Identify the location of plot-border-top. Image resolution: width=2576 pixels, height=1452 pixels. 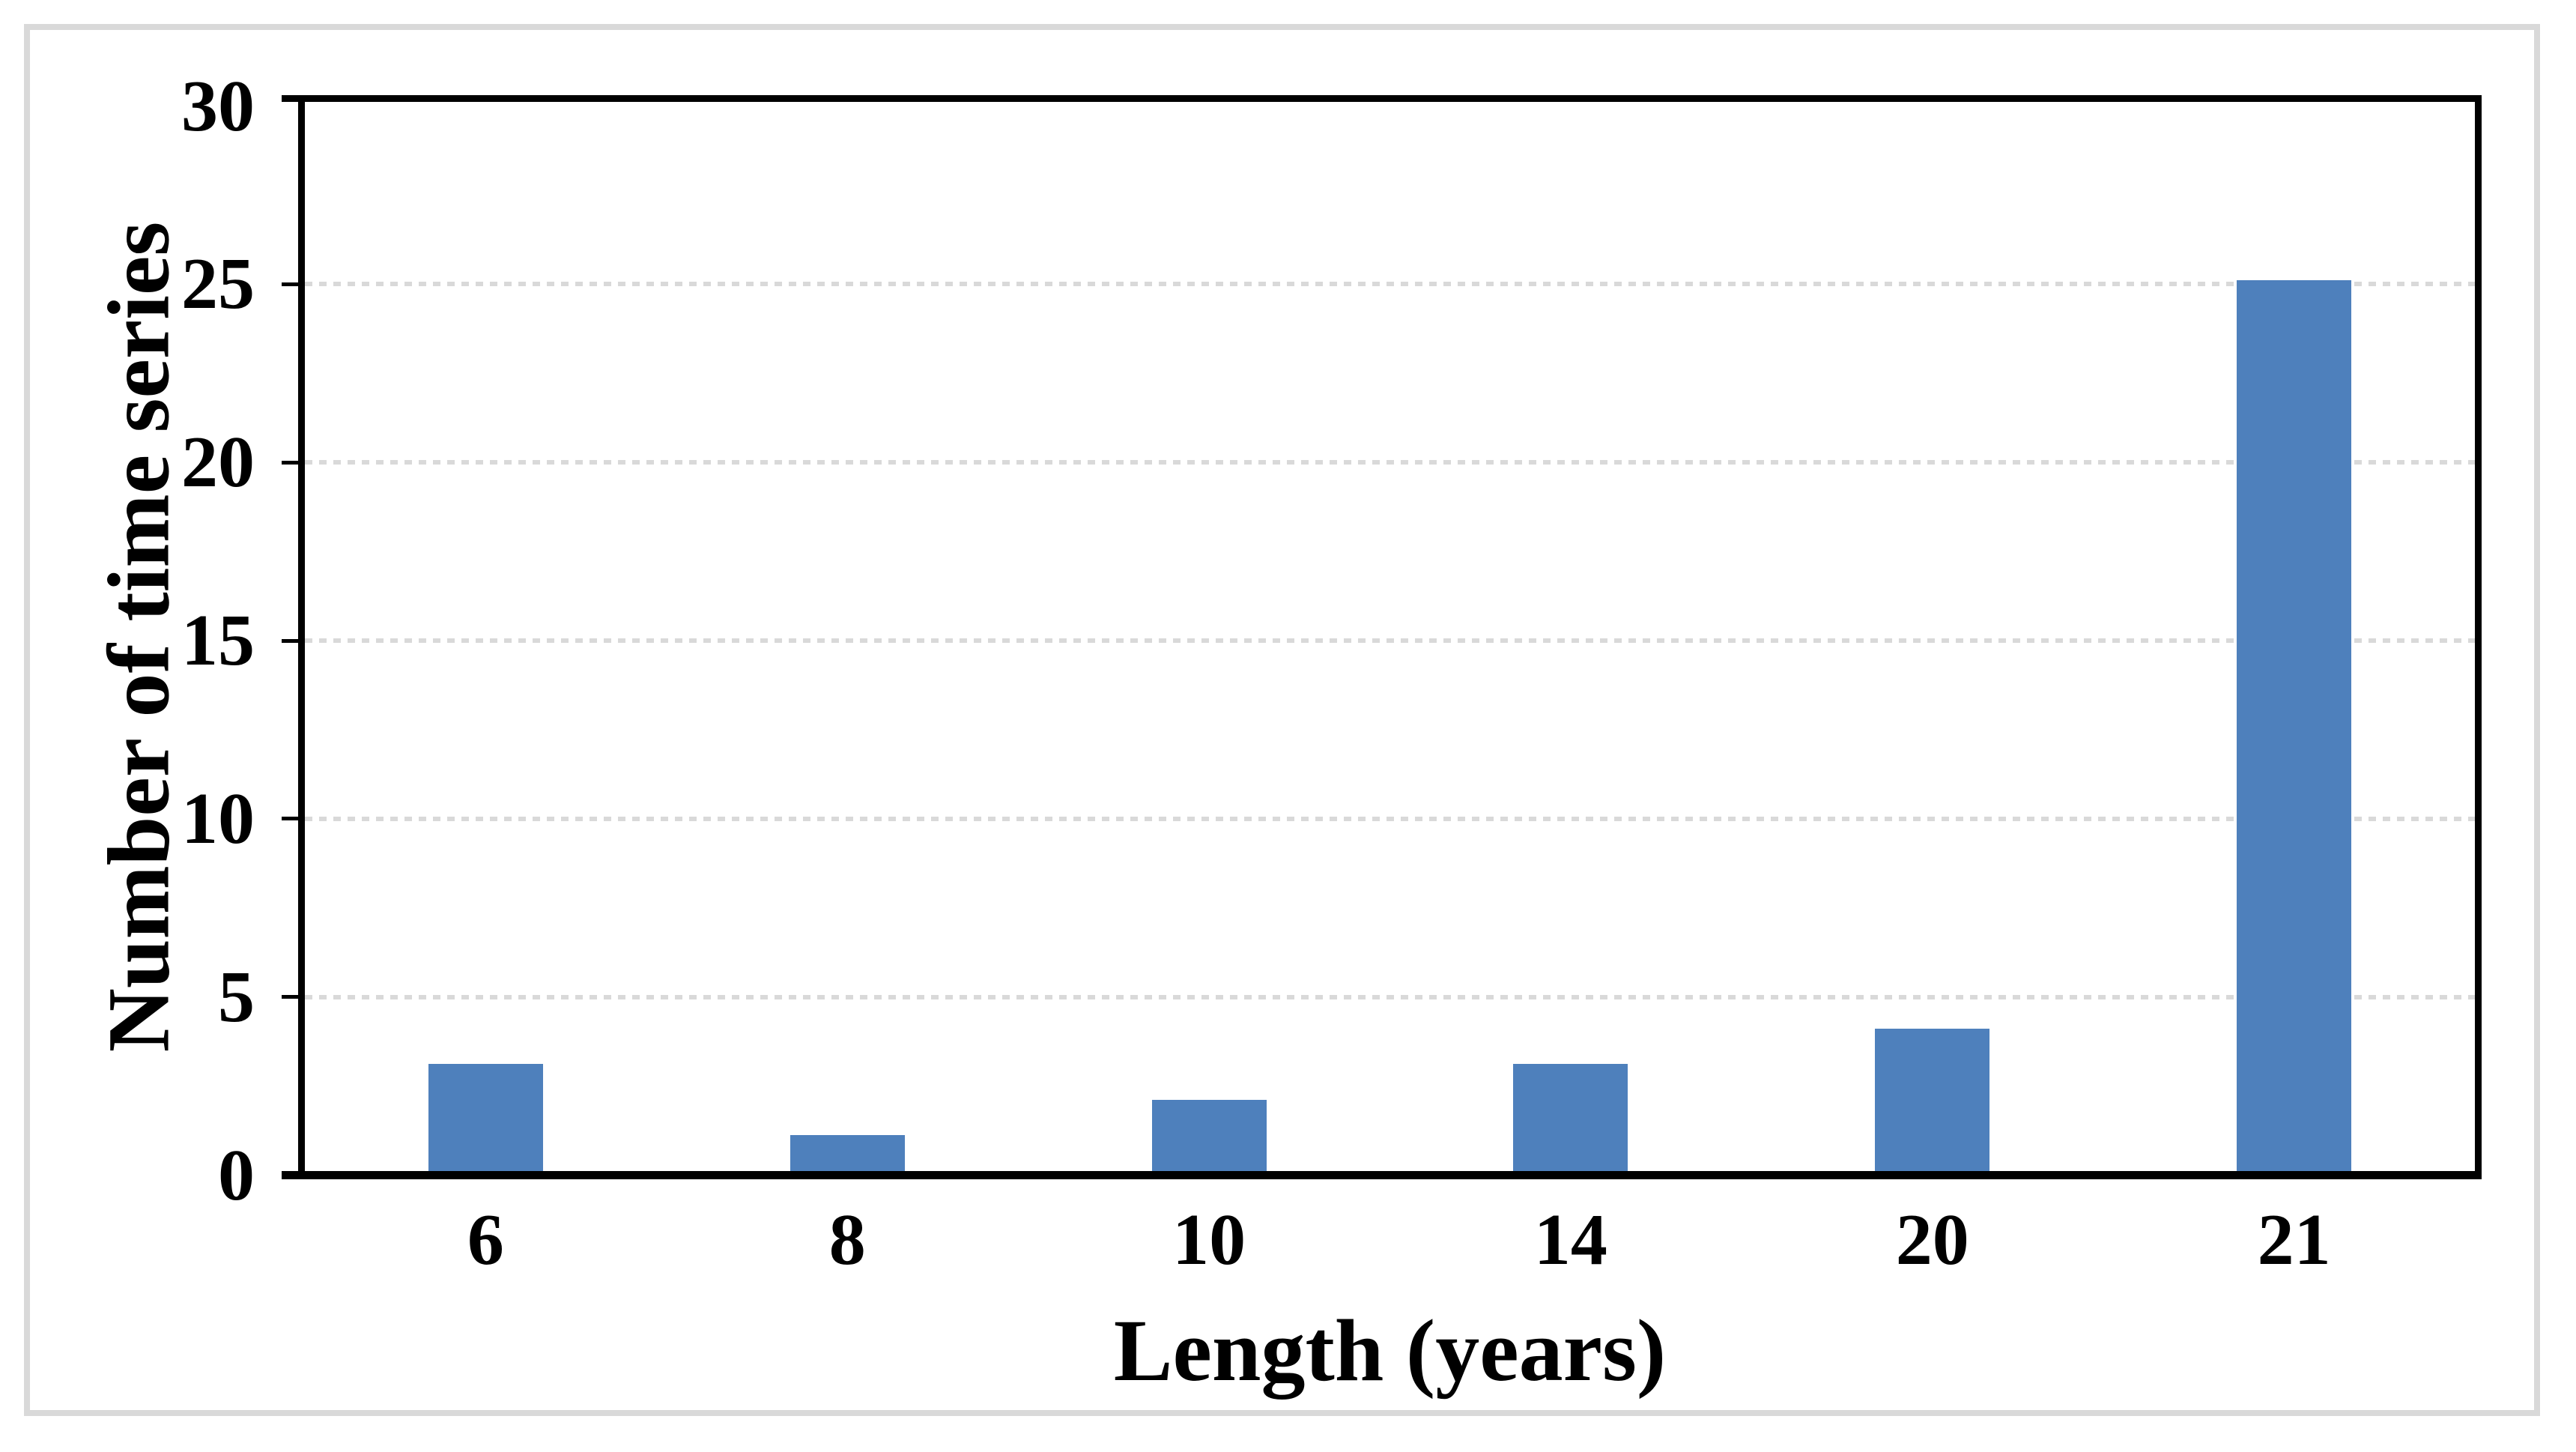
(1382, 98).